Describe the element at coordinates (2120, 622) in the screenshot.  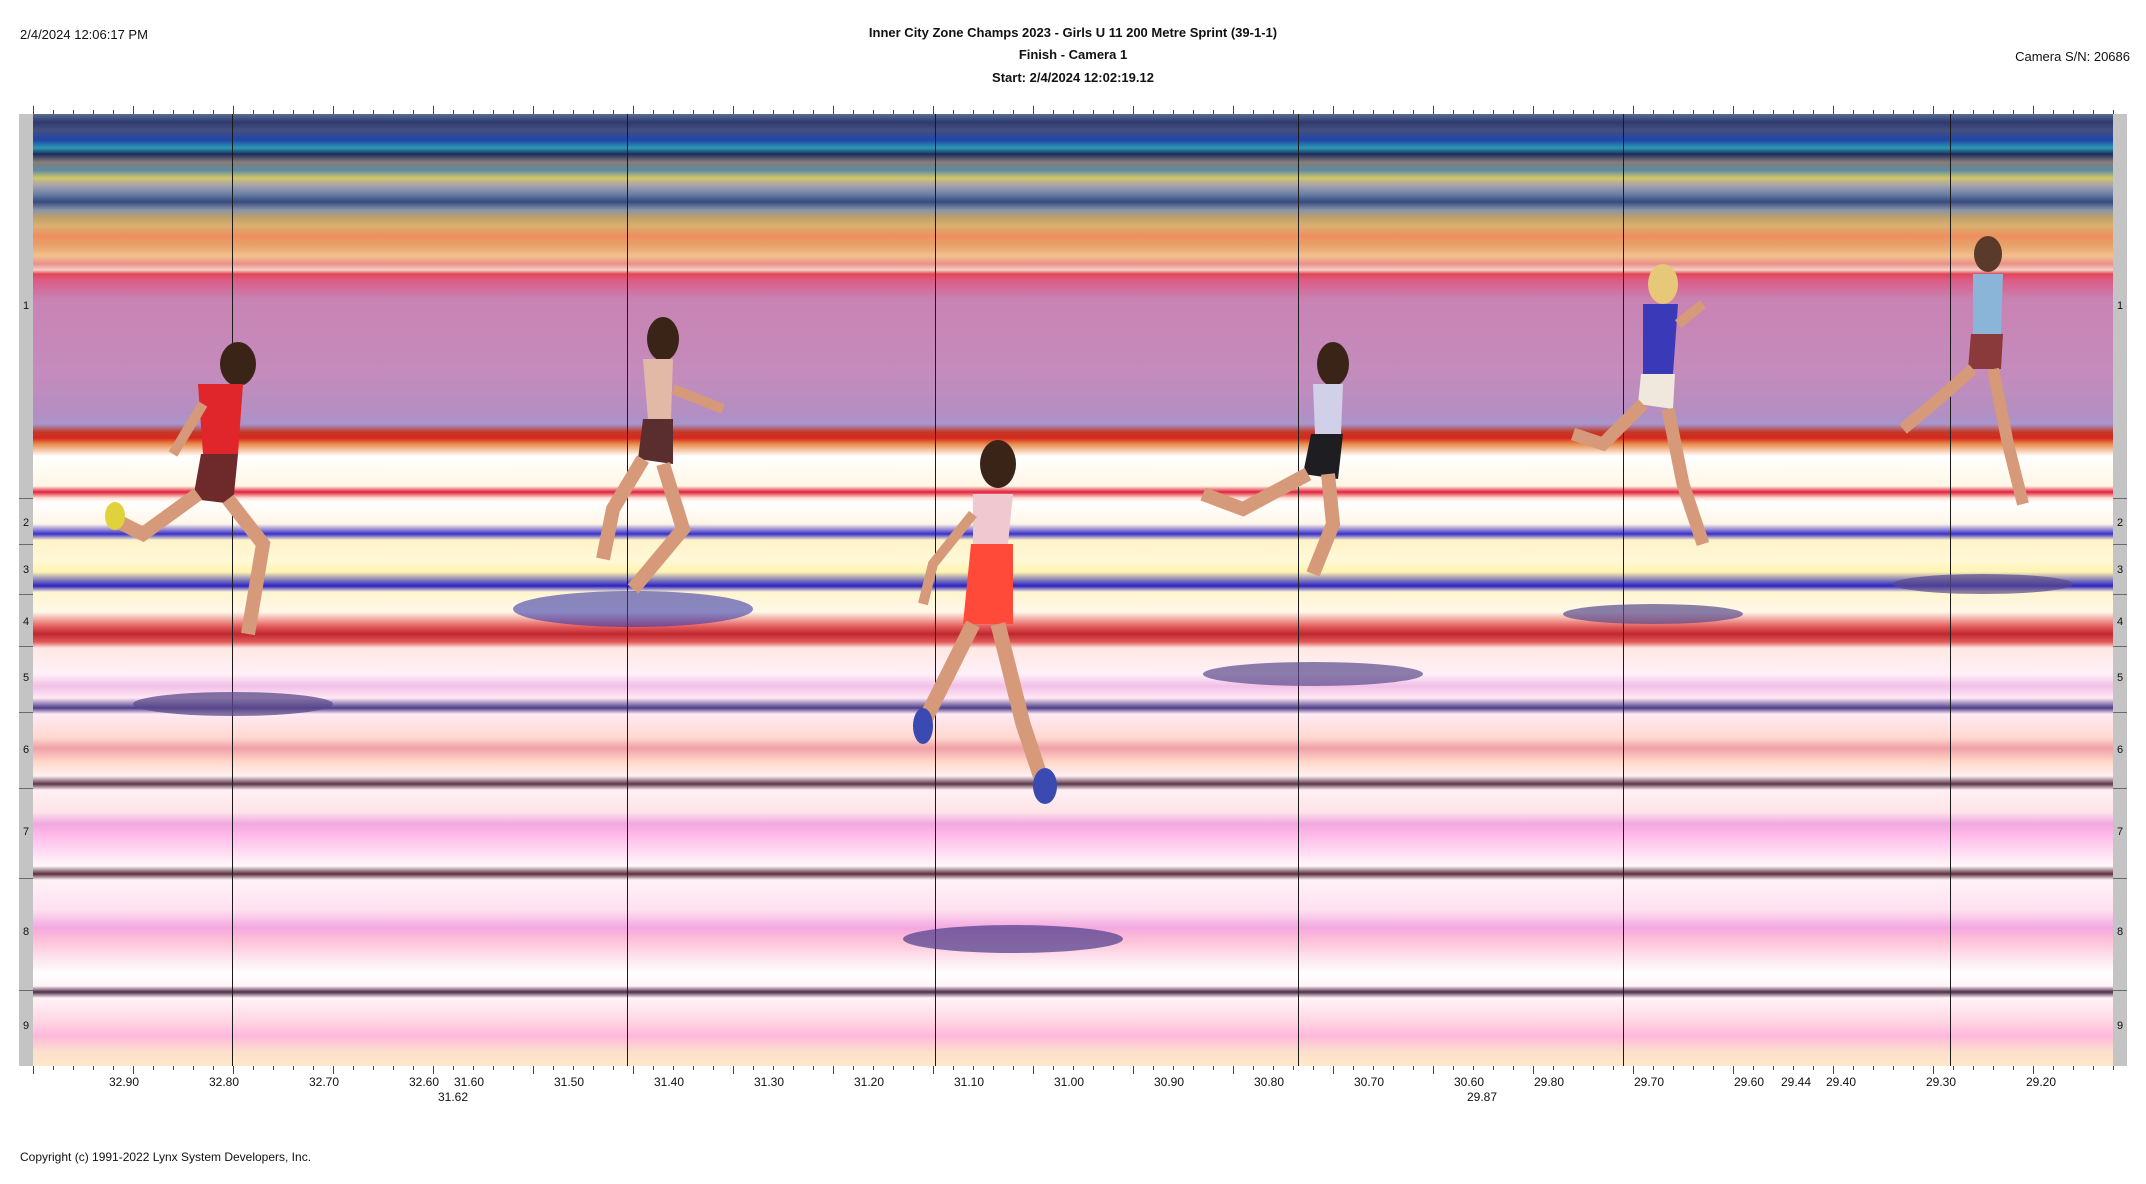
I see `lane-number-4: 4` at that location.